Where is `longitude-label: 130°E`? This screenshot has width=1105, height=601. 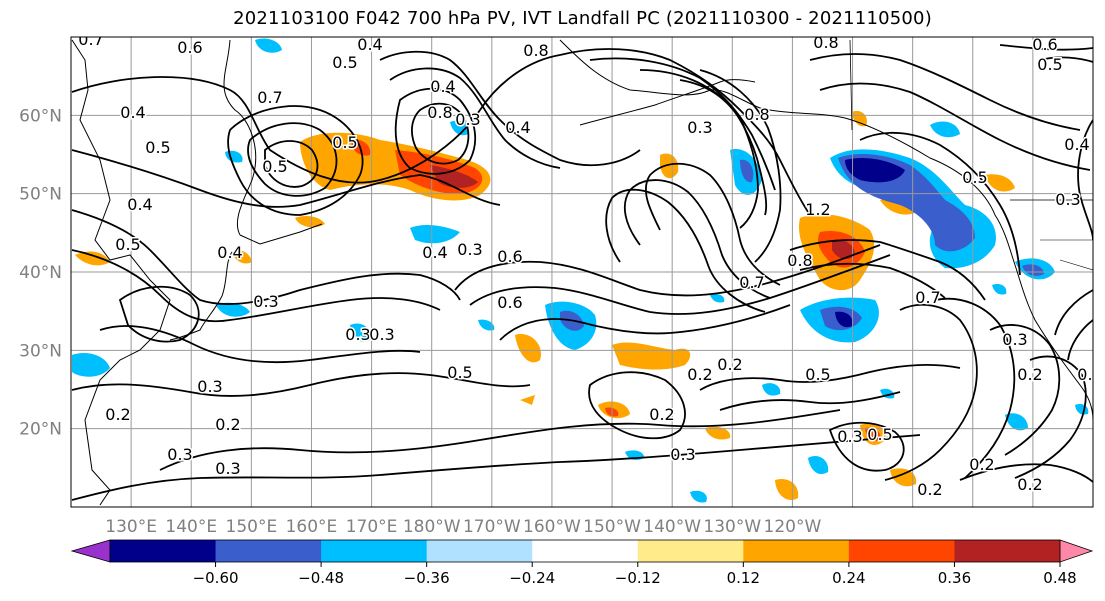
longitude-label: 130°E is located at coordinates (131, 527).